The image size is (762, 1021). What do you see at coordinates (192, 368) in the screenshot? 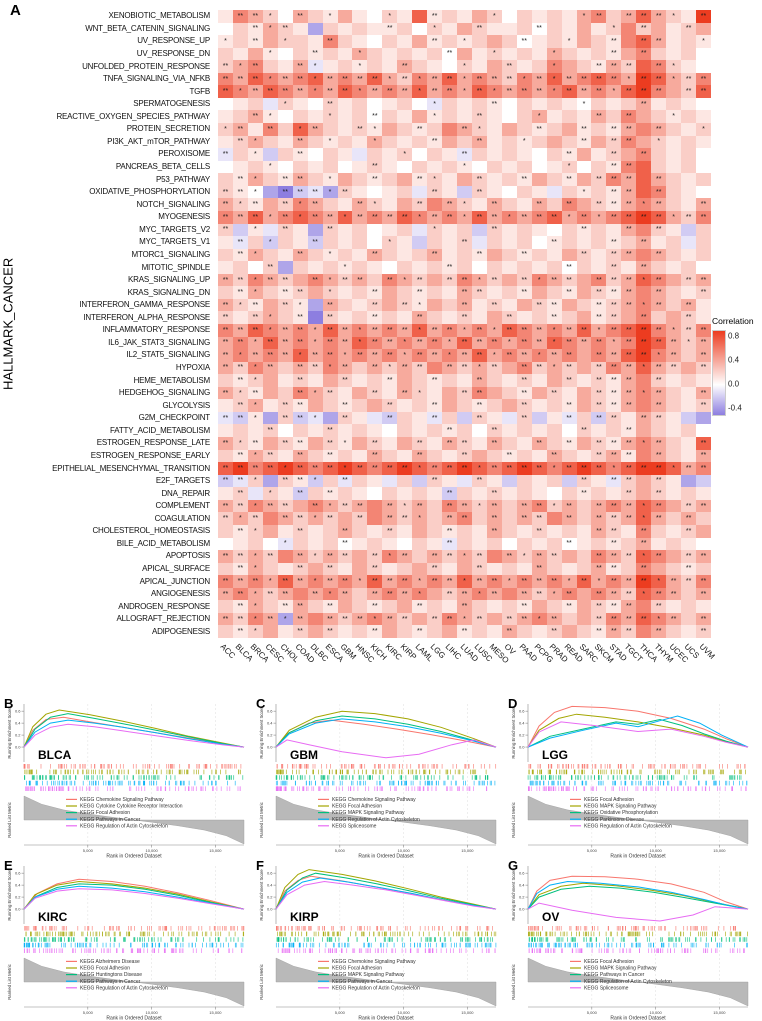
I see `heatmap-row-label: HYPOXIA` at bounding box center [192, 368].